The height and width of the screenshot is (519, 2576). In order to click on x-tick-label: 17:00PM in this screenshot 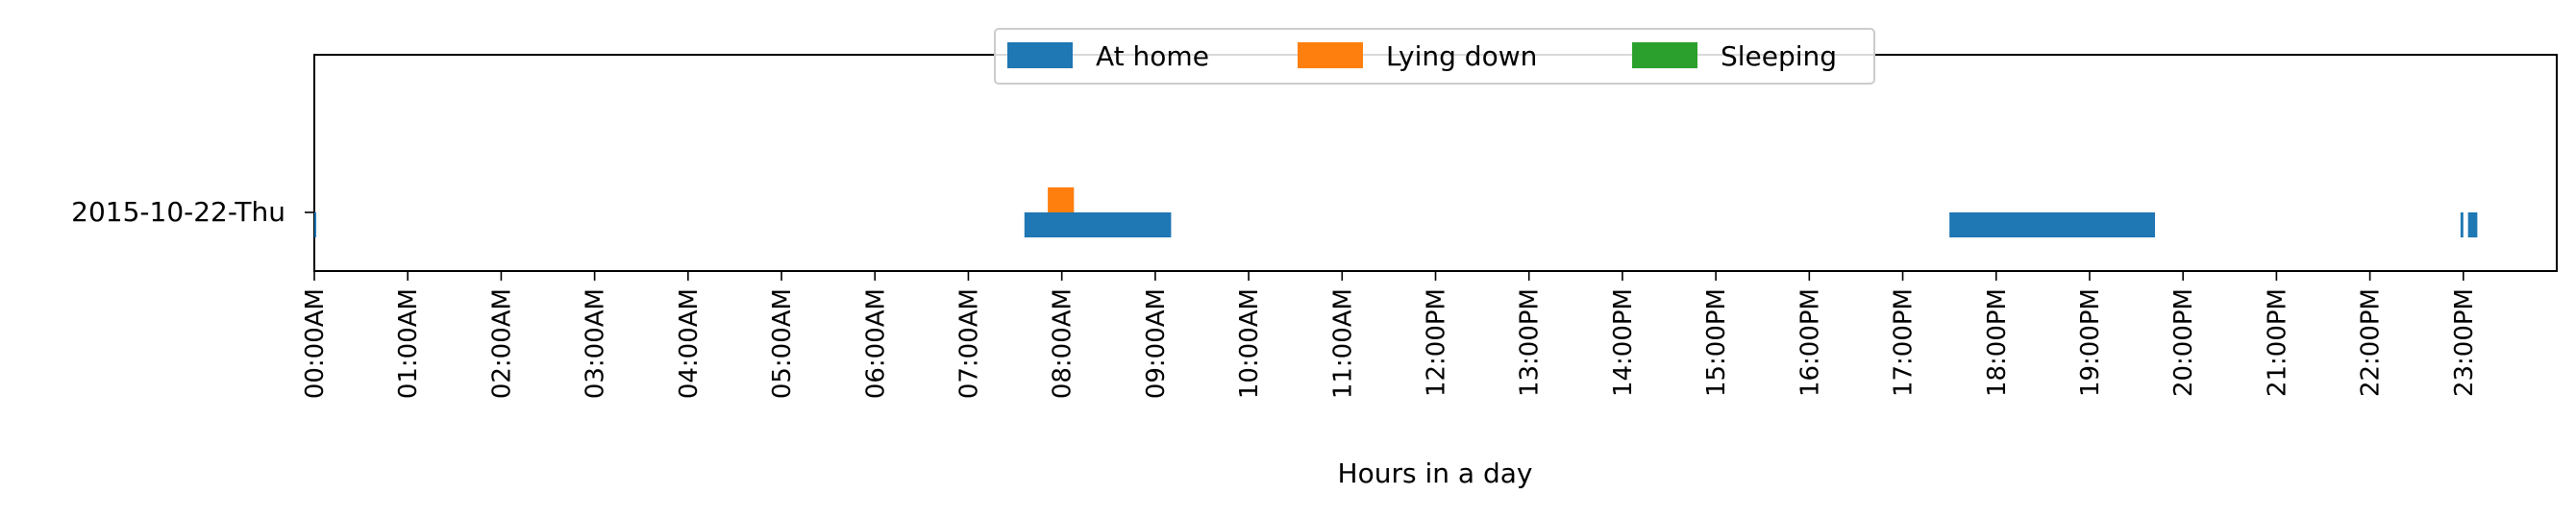, I will do `click(1905, 342)`.